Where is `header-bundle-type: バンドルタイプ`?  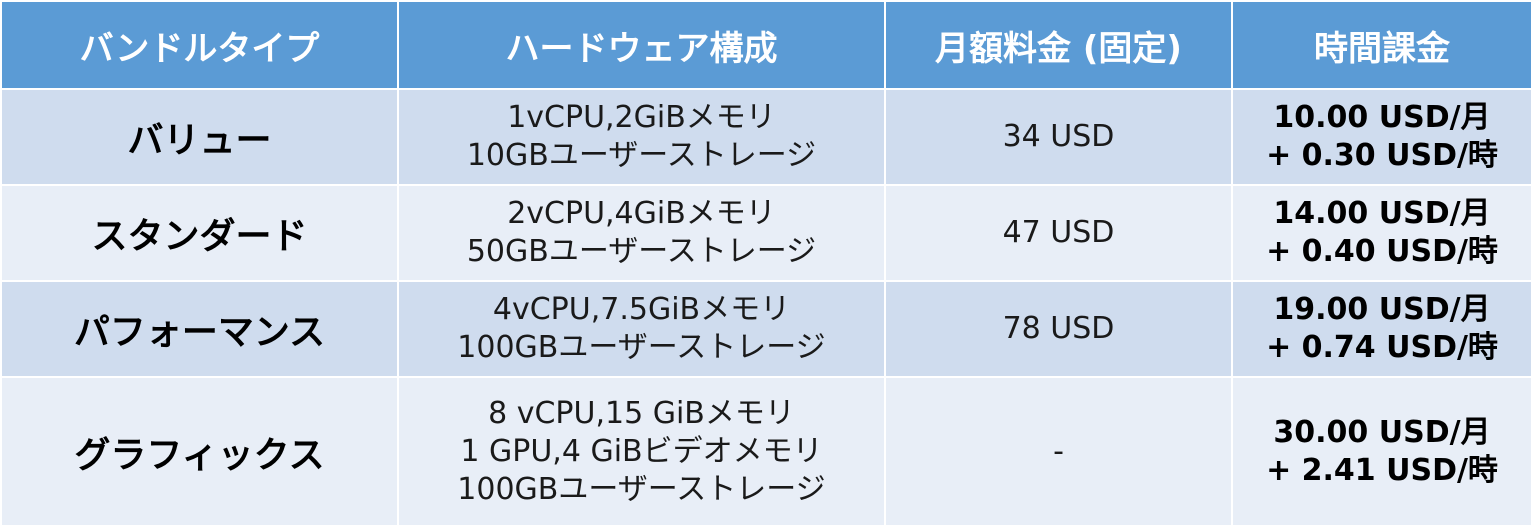
header-bundle-type: バンドルタイプ is located at coordinates (199, 45).